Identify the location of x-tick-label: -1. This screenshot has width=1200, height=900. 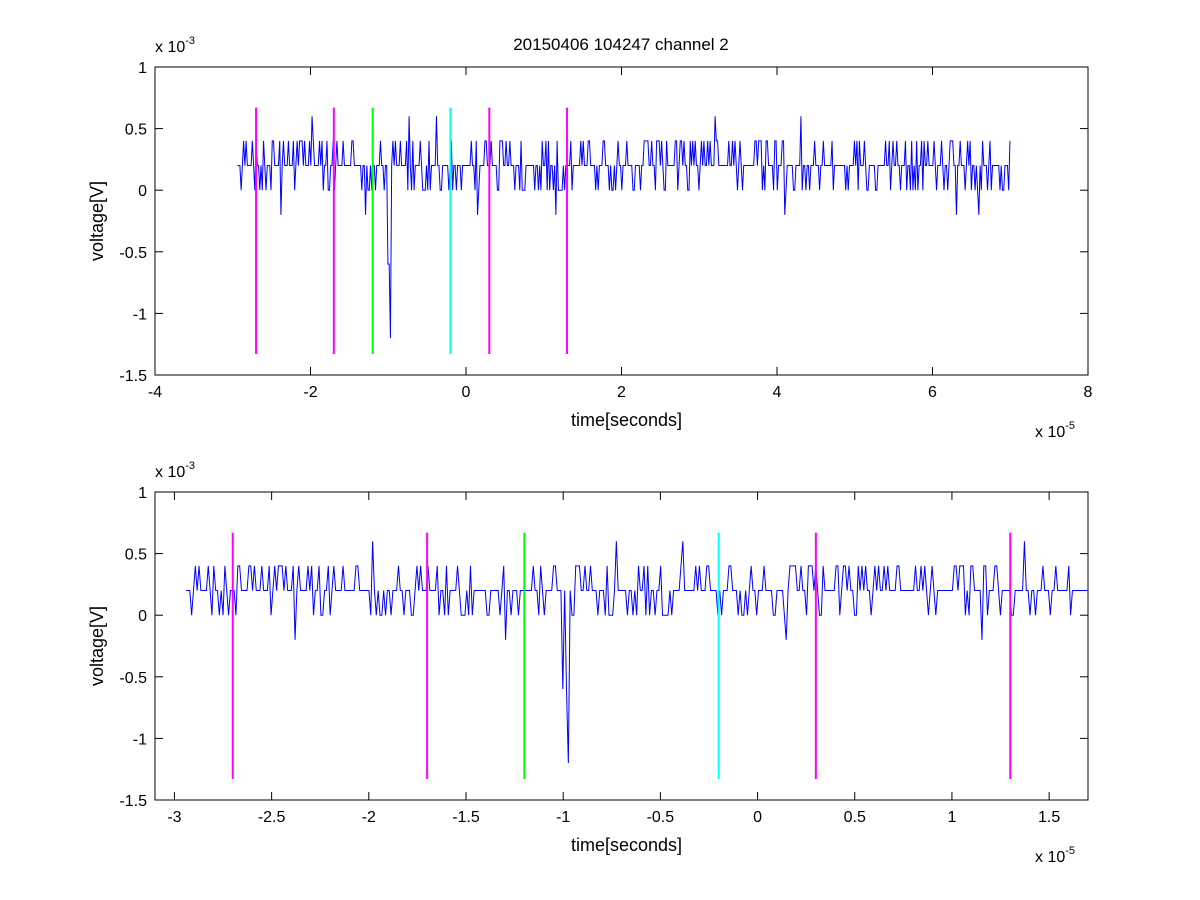
(563, 817).